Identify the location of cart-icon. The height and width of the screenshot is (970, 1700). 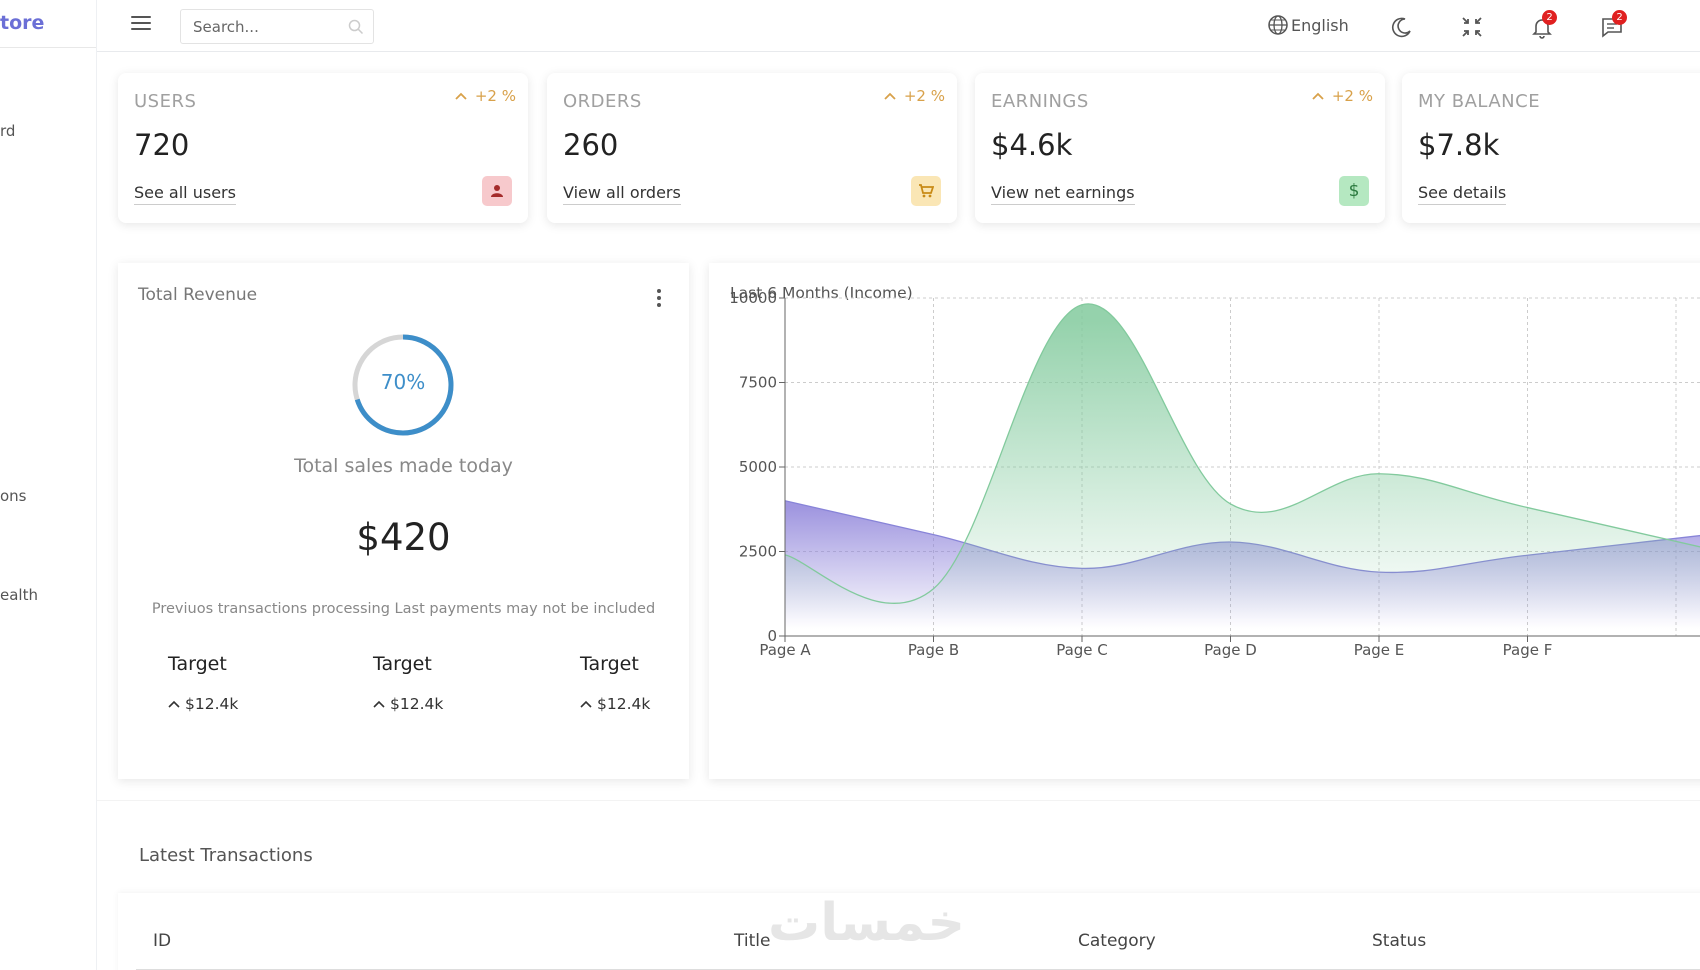
(926, 191).